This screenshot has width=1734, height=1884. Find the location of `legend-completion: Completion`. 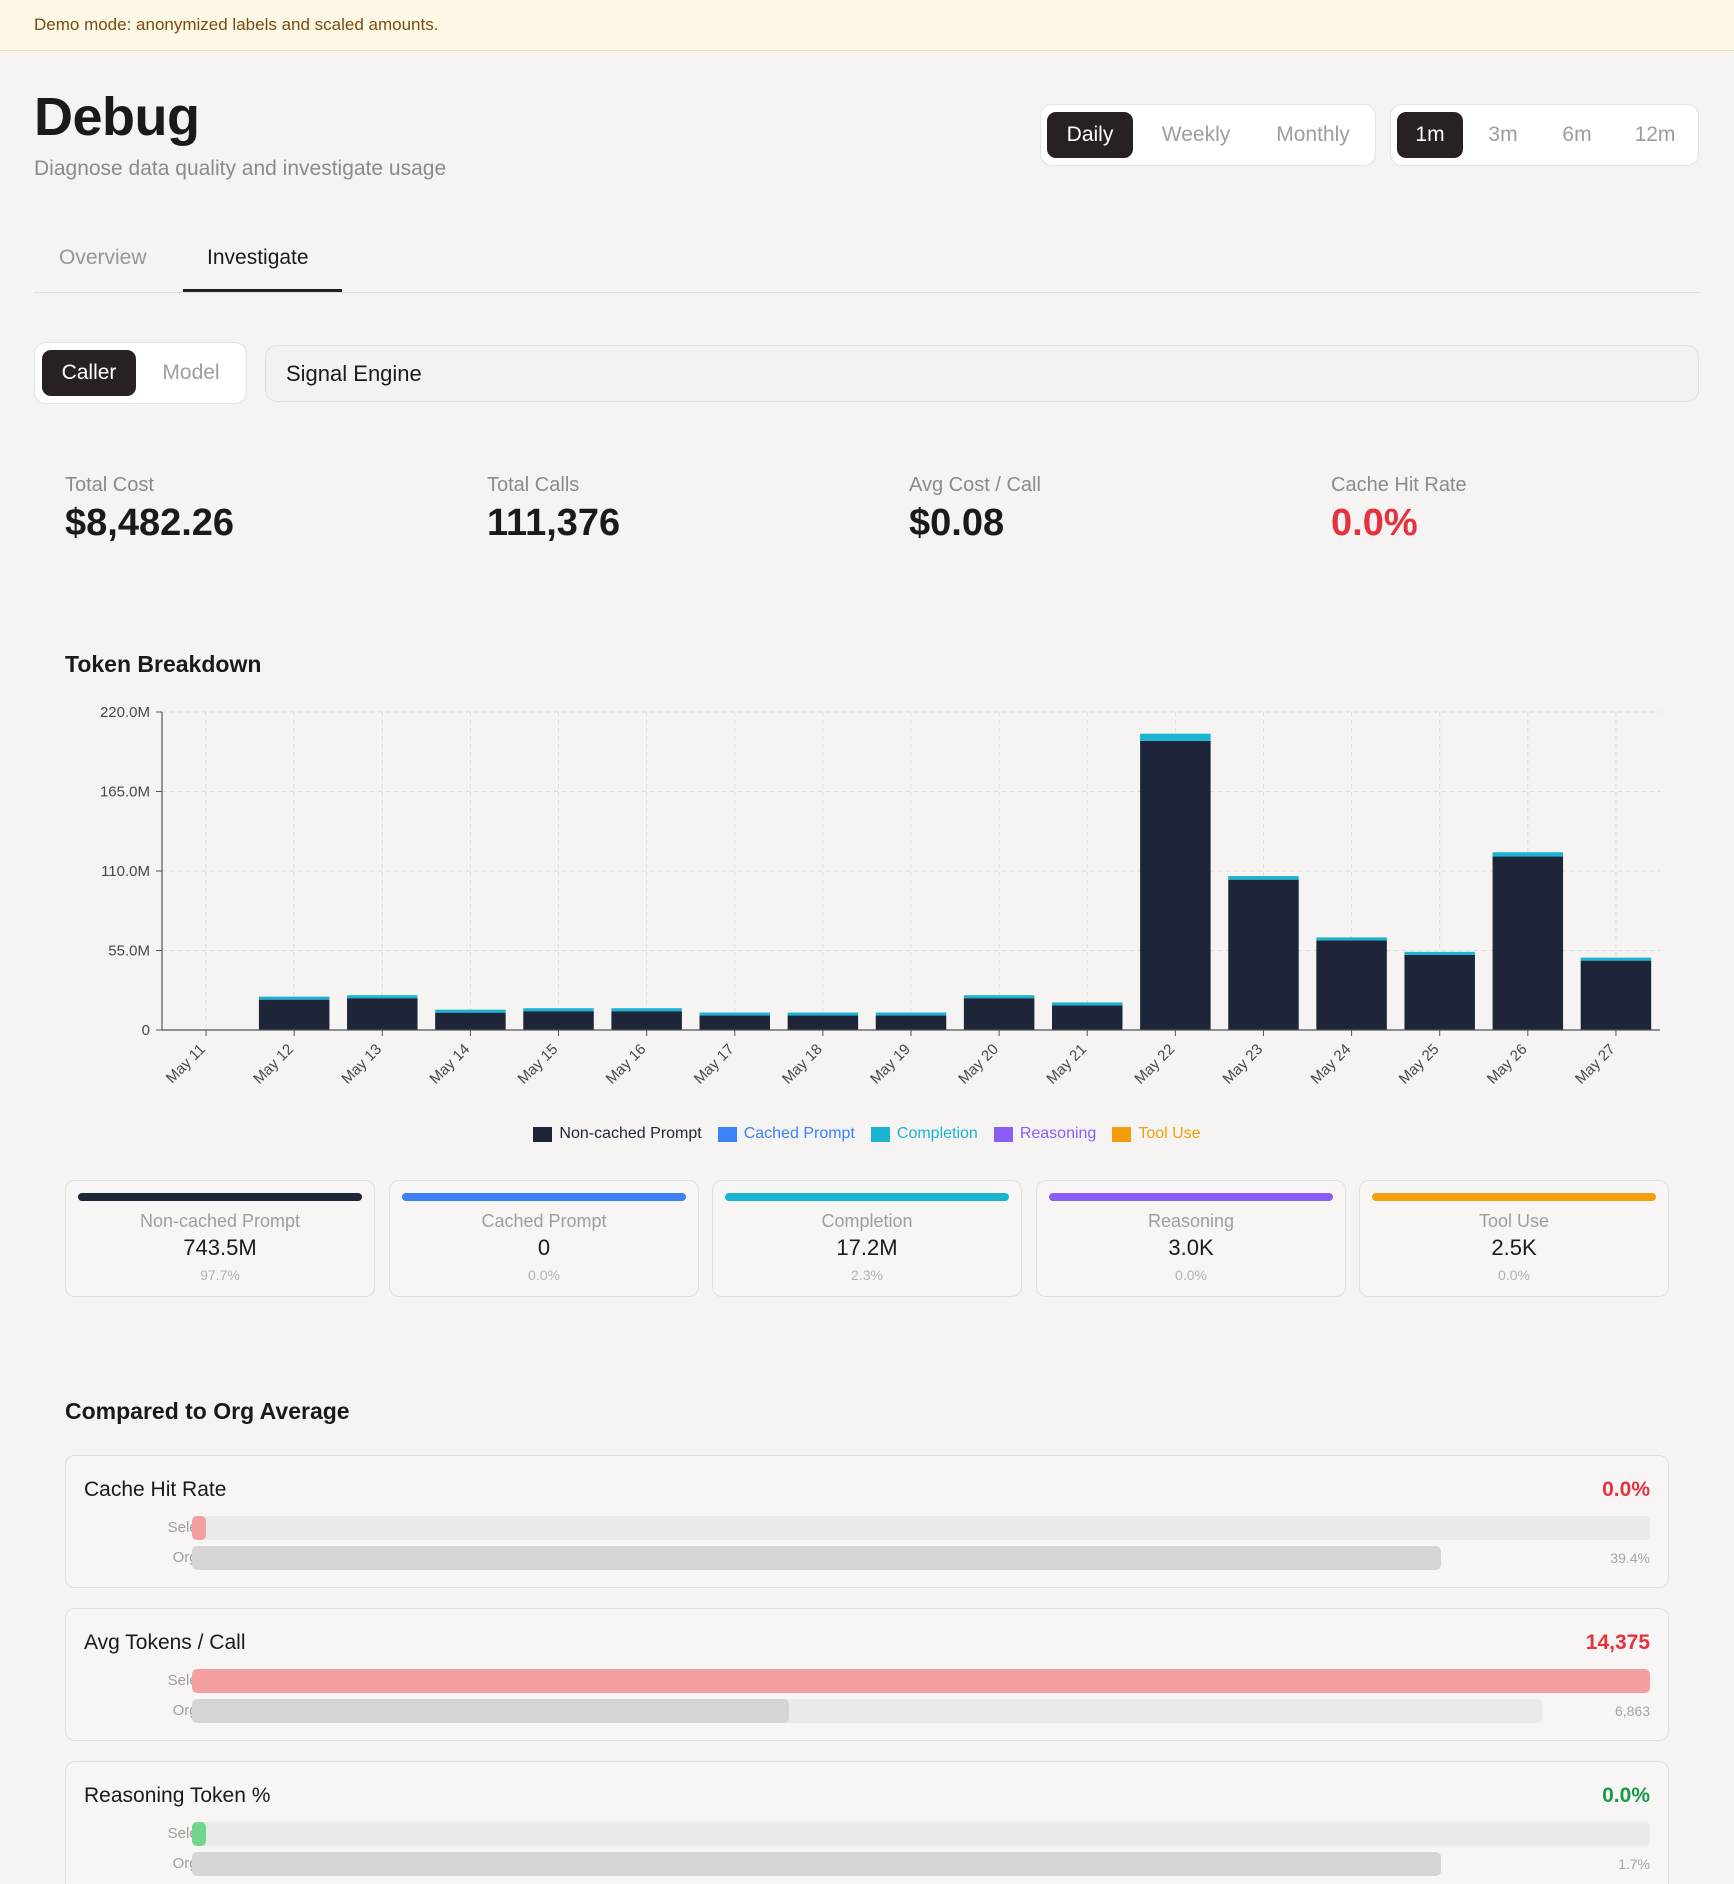

legend-completion: Completion is located at coordinates (924, 1134).